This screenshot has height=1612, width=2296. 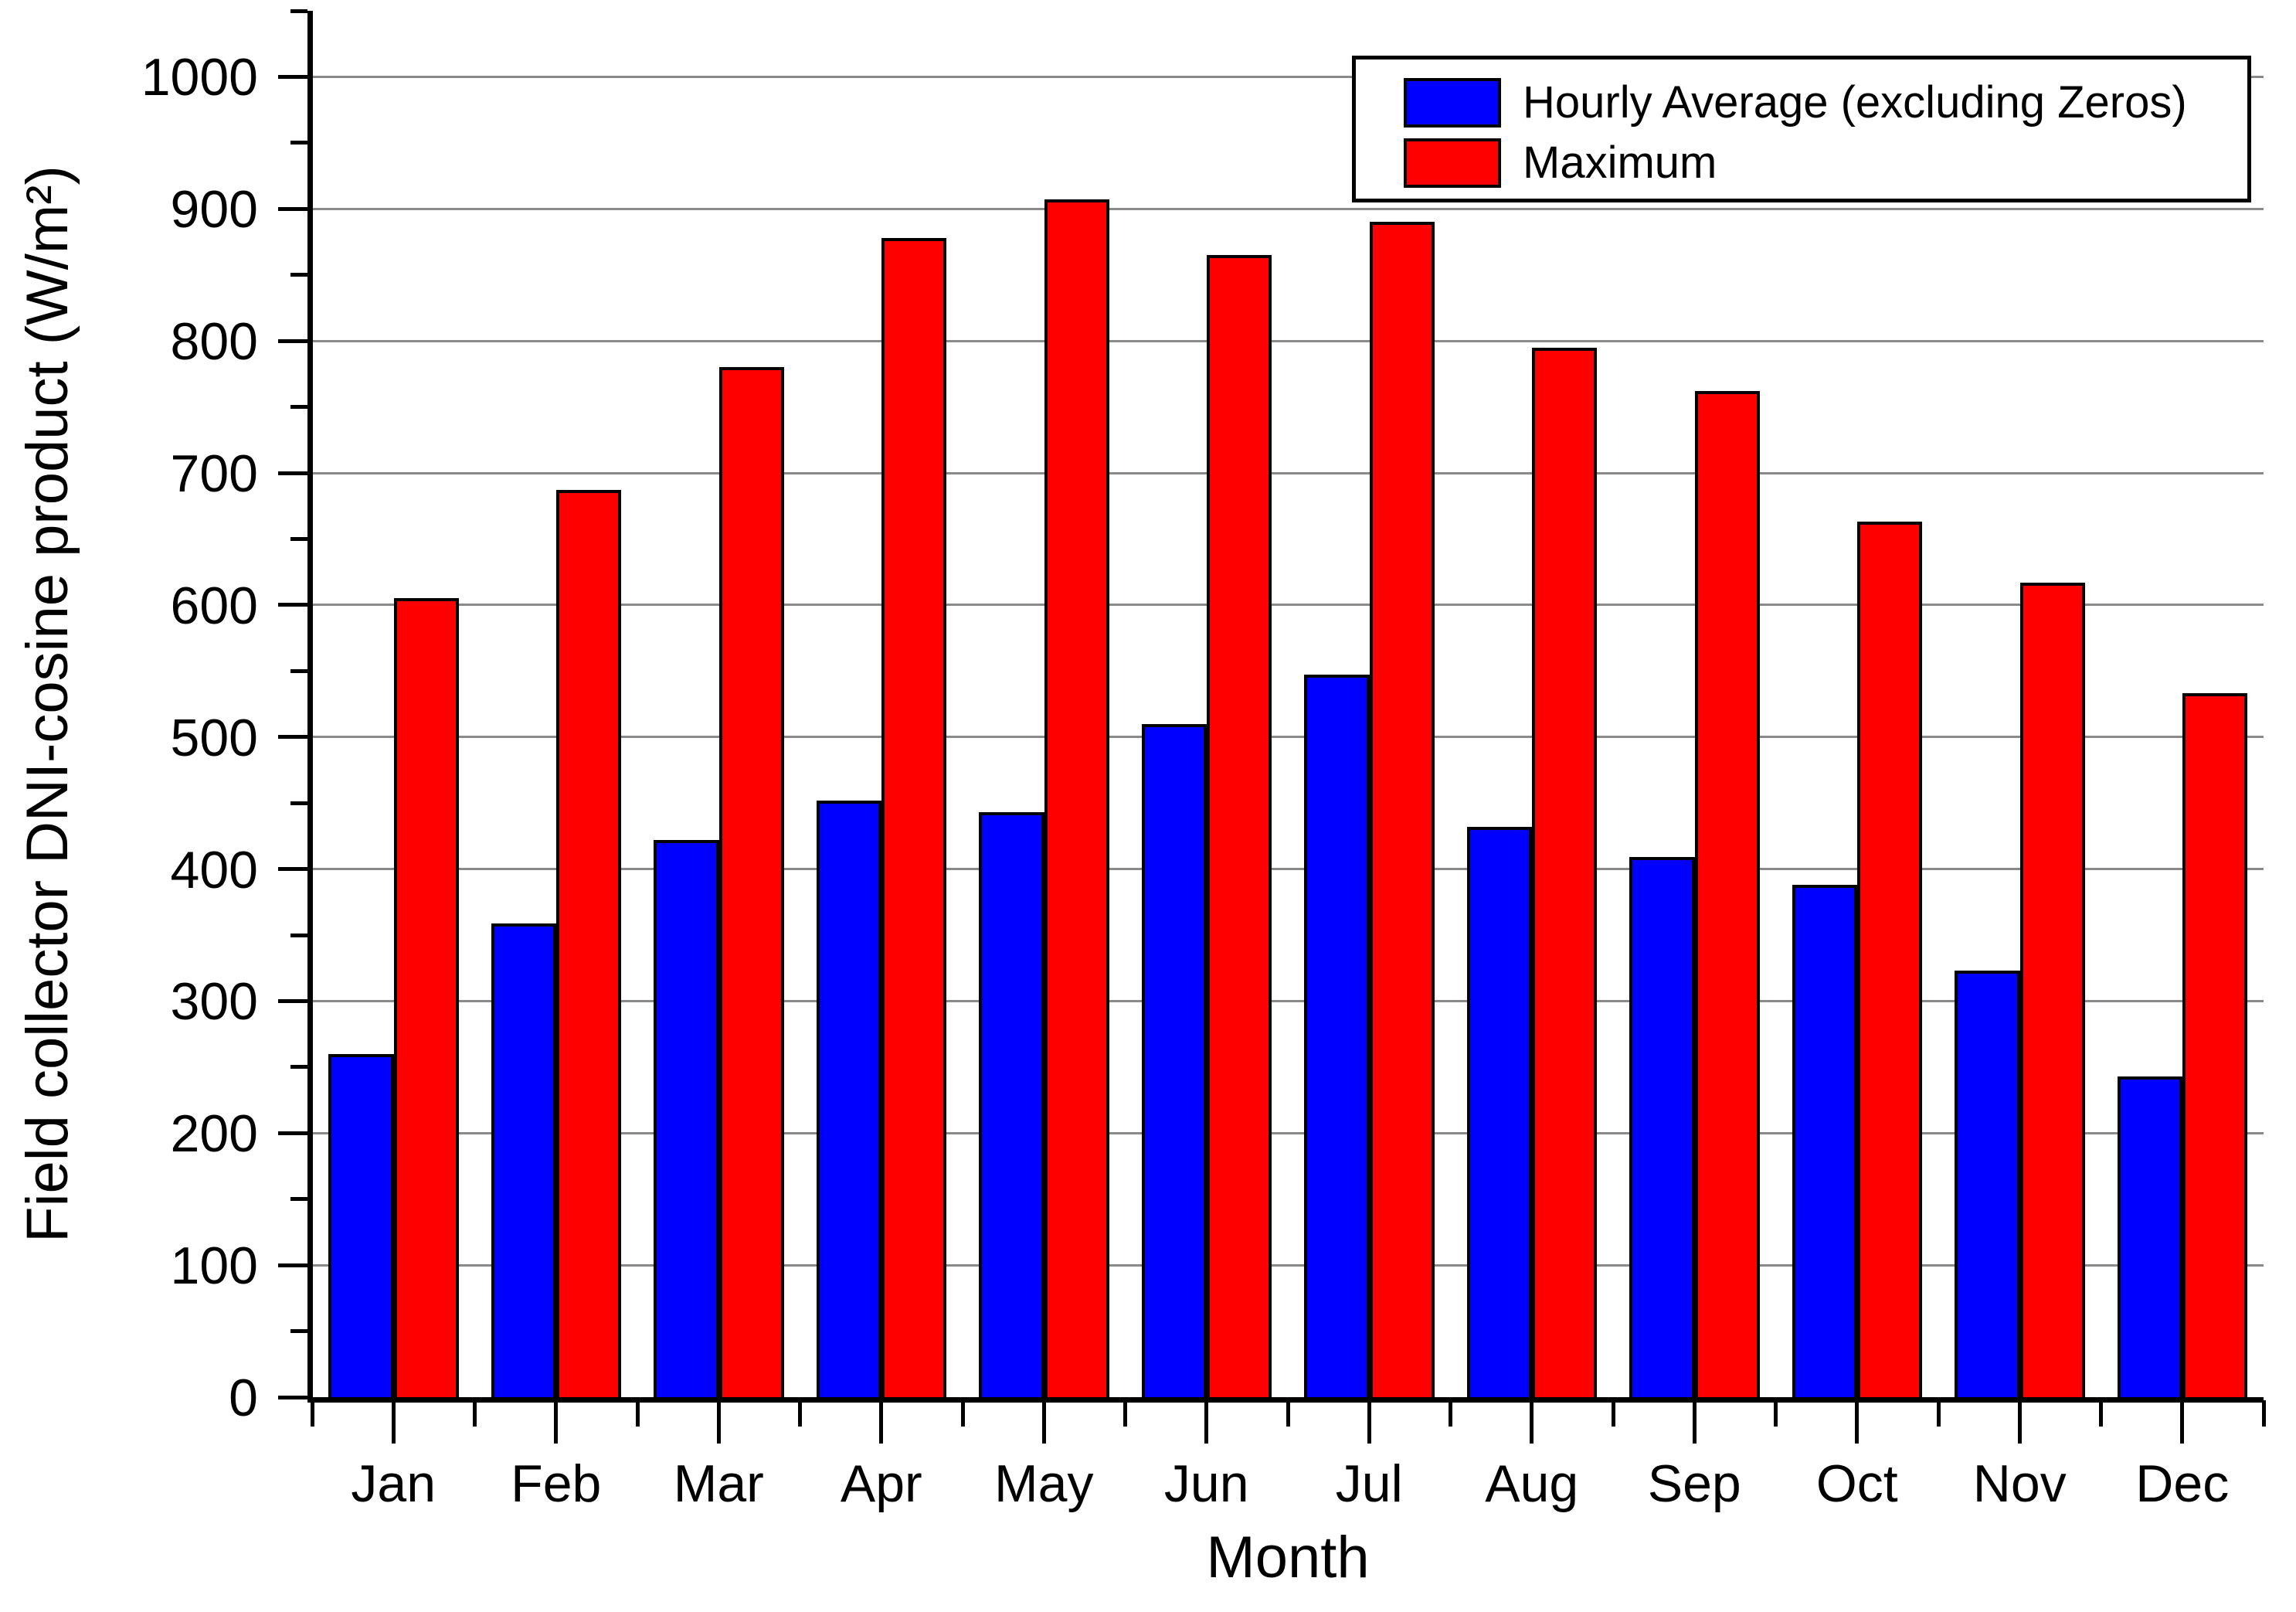 I want to click on bar-maximum-may, so click(x=1076, y=799).